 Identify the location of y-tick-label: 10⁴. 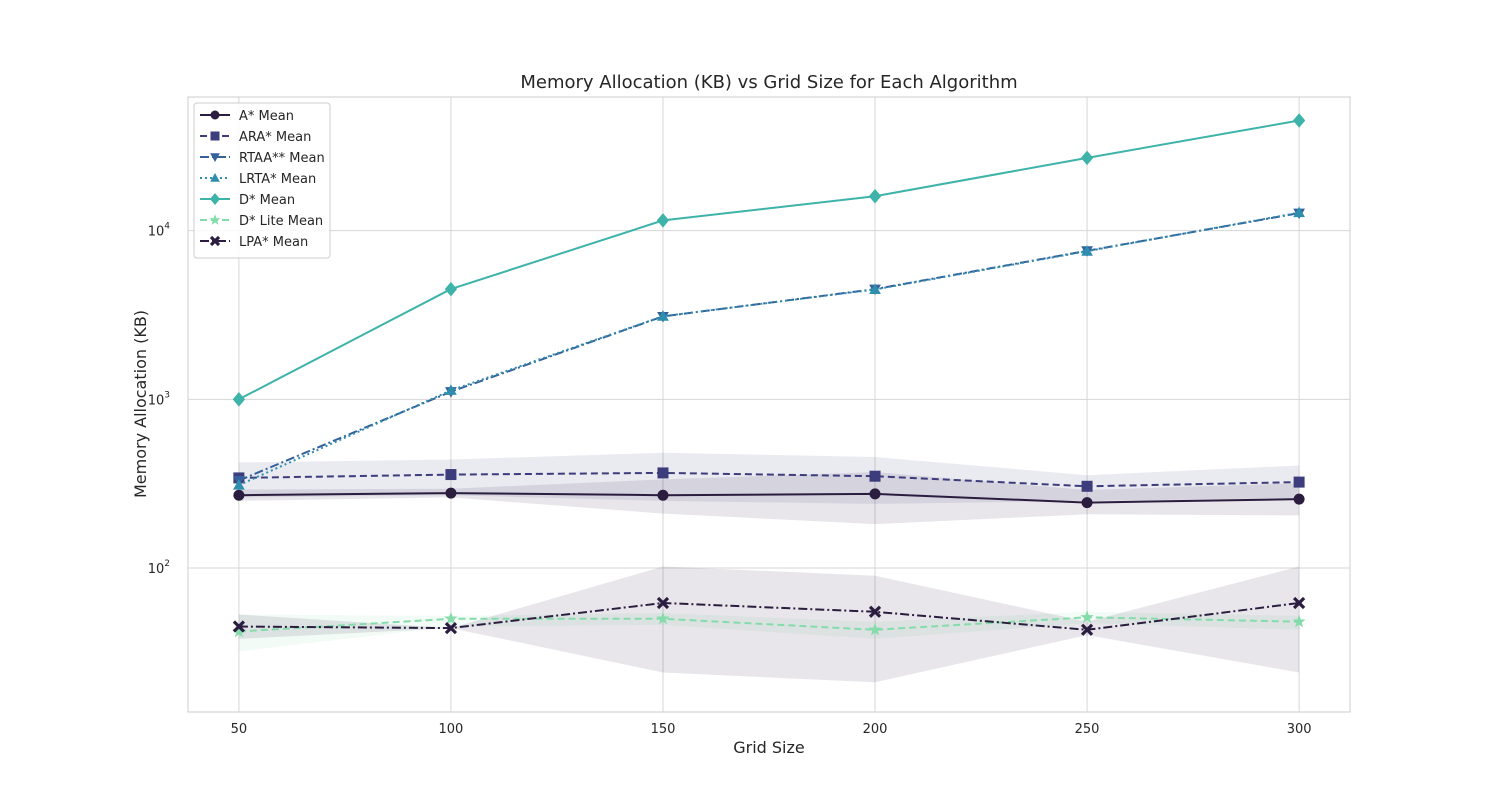
(159, 231).